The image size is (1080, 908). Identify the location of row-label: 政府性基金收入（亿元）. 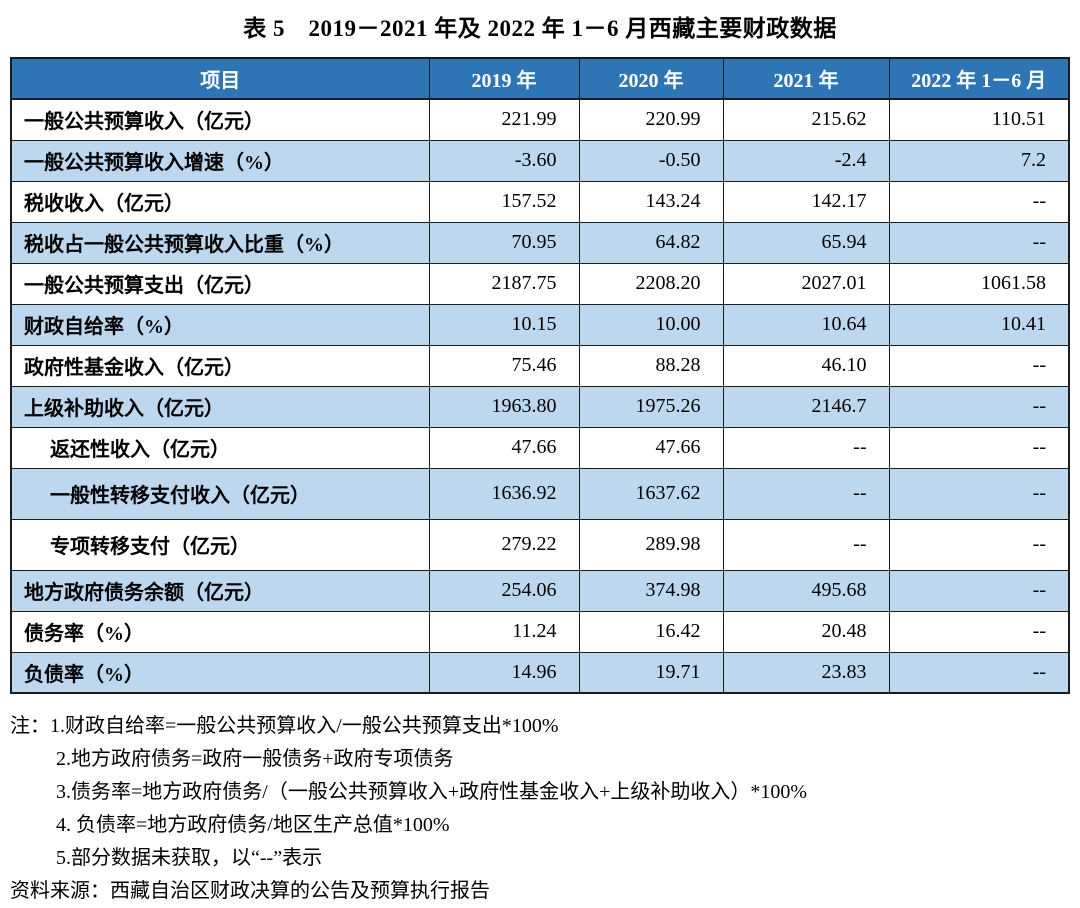
(220, 365).